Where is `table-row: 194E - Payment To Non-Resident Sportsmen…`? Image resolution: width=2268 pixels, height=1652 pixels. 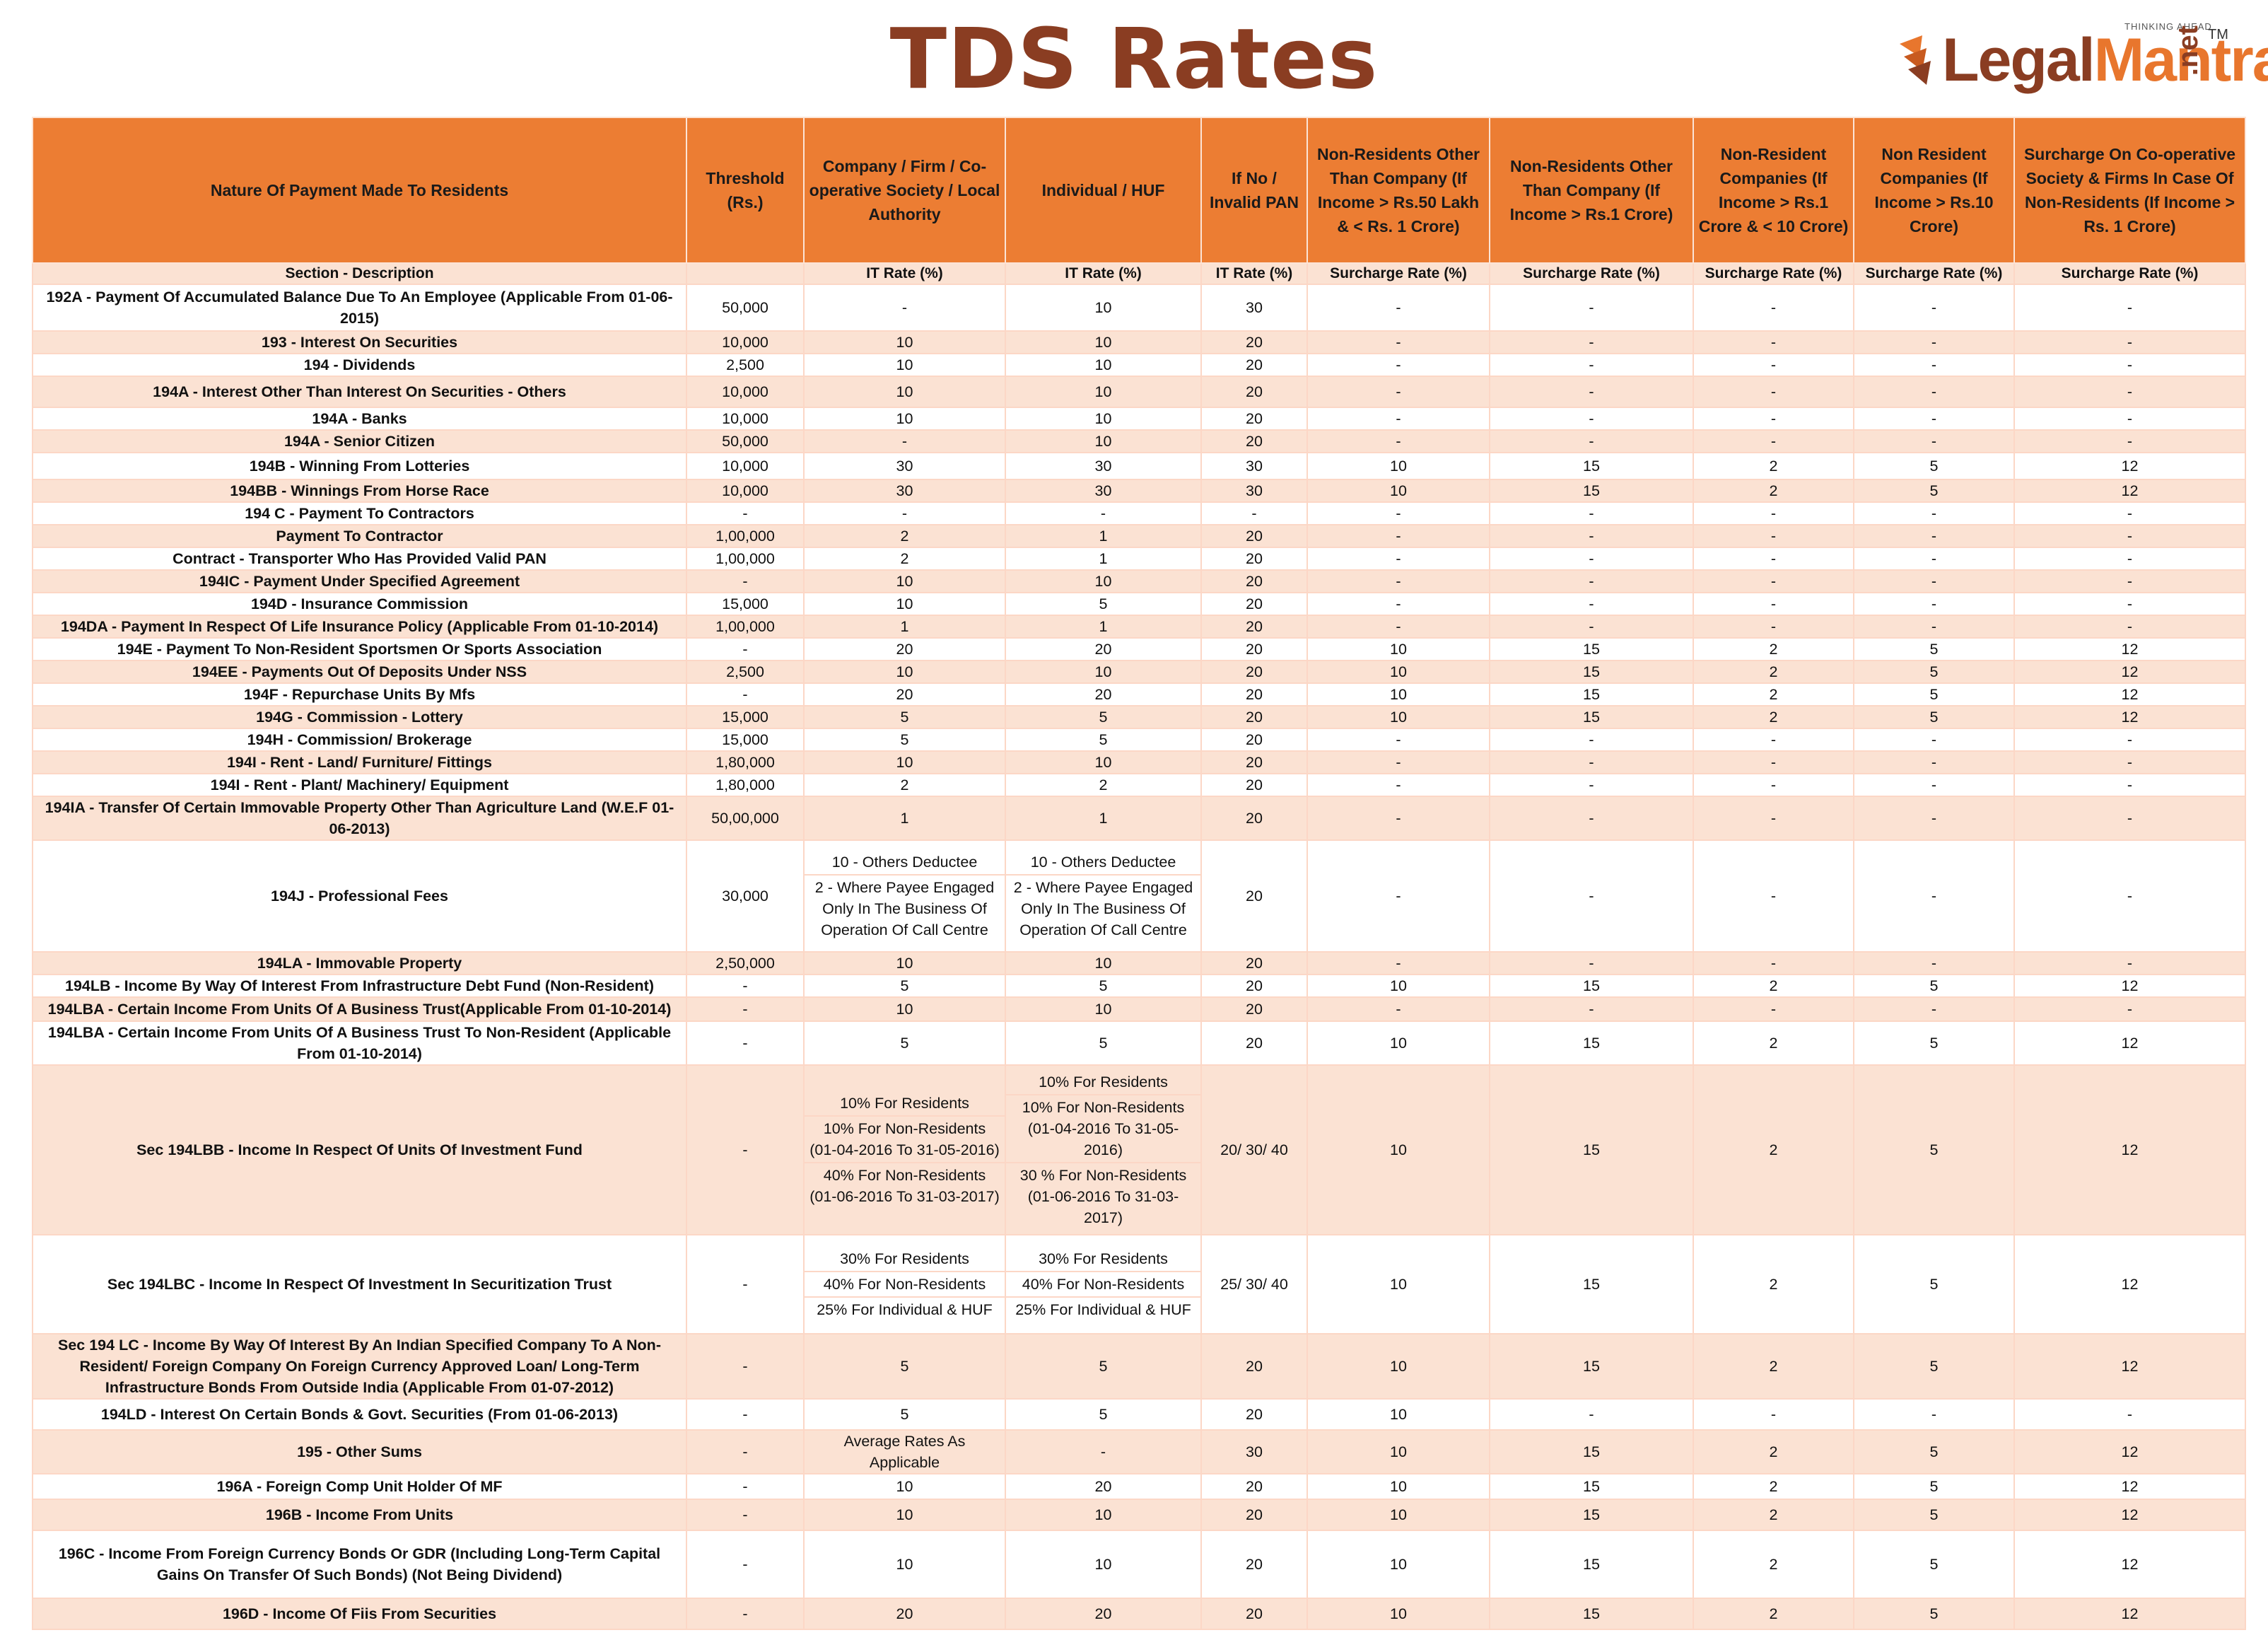
table-row: 194E - Payment To Non-Resident Sportsmen… is located at coordinates (1139, 649).